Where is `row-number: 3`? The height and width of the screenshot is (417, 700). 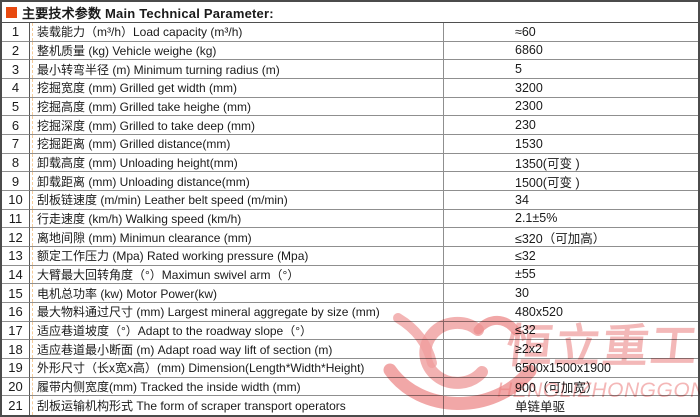
row-number: 3 is located at coordinates (16, 69).